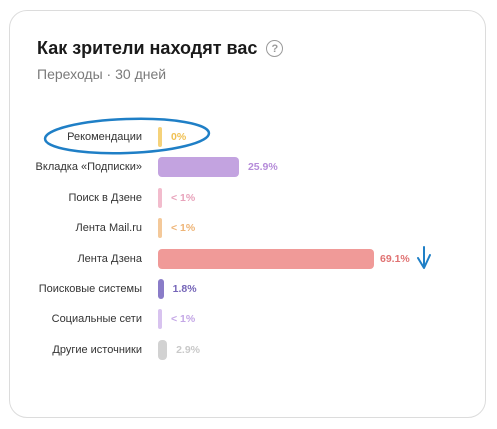  I want to click on chart-row: Лента Дзена 69.1%, so click(248, 259).